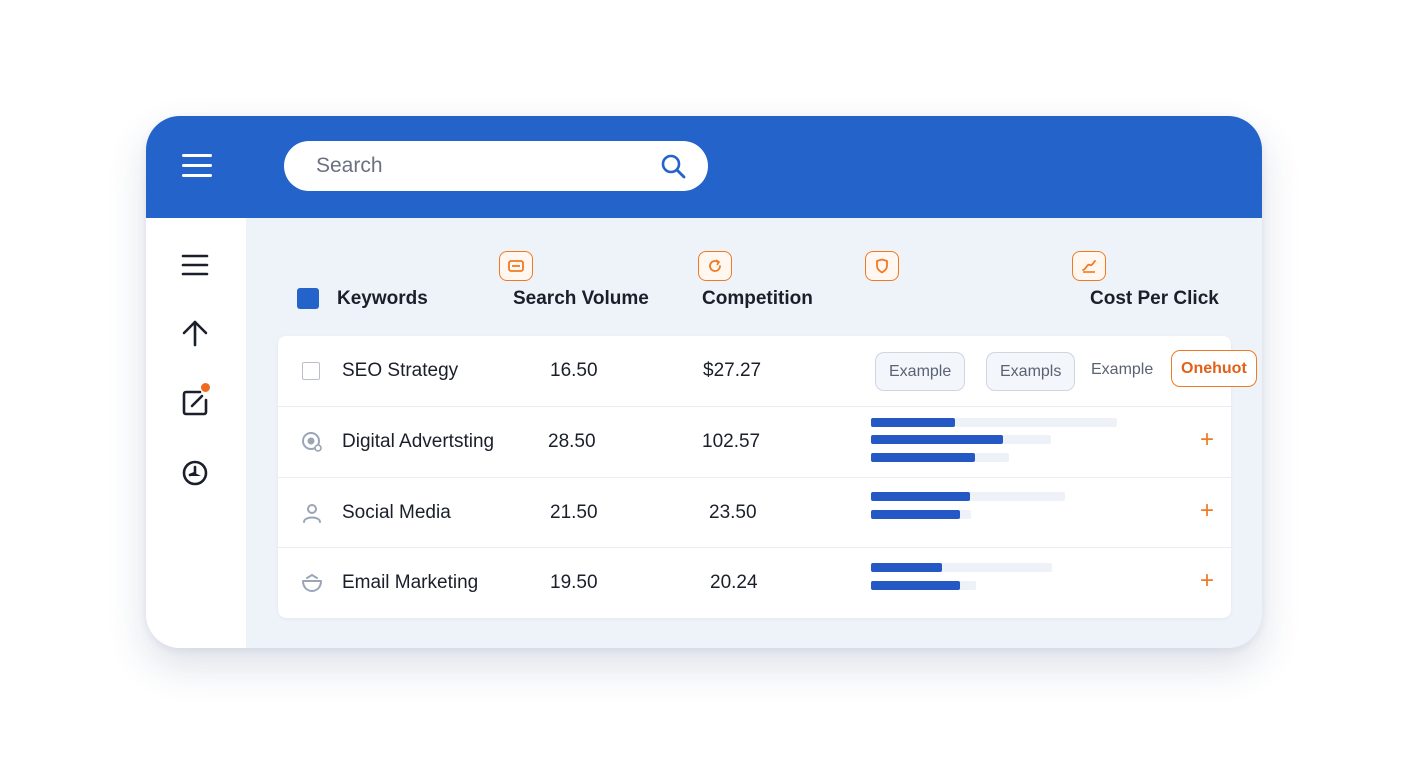  I want to click on search-volume-cell: 19.50, so click(574, 582).